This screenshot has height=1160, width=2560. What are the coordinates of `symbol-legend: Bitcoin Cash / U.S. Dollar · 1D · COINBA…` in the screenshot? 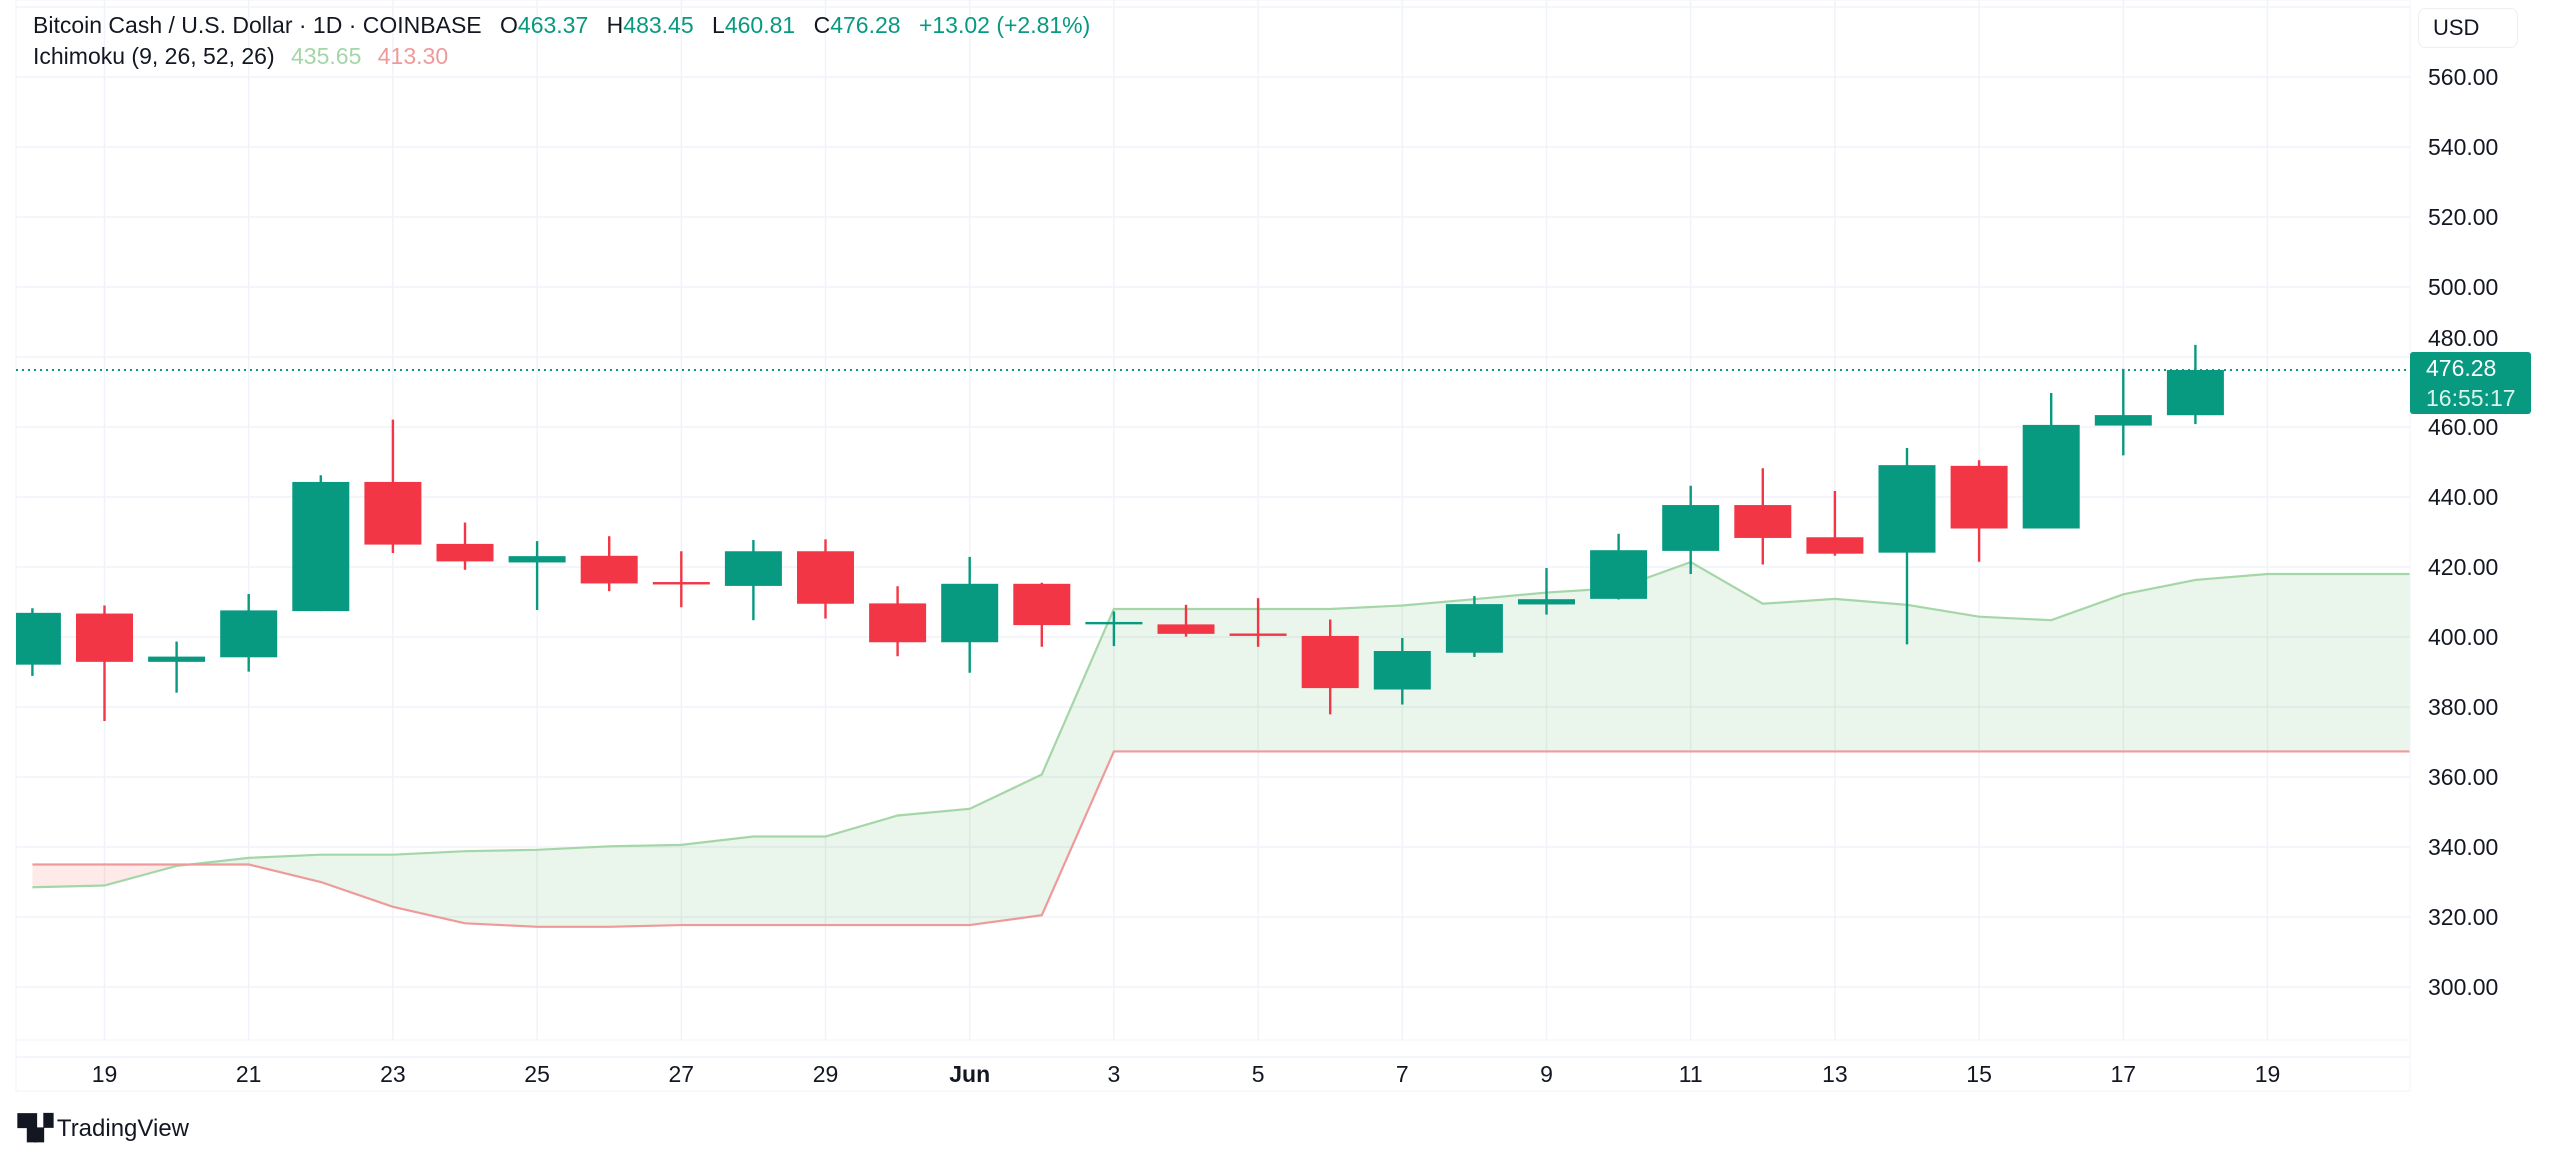 It's located at (561, 25).